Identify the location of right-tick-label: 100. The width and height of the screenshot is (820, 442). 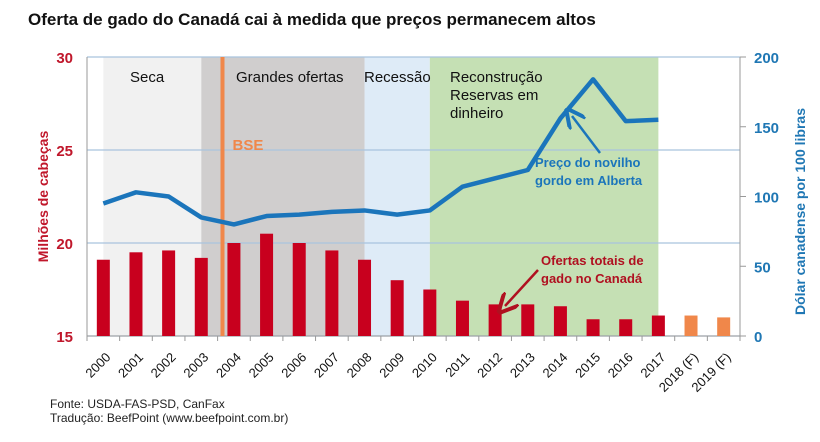
(766, 198).